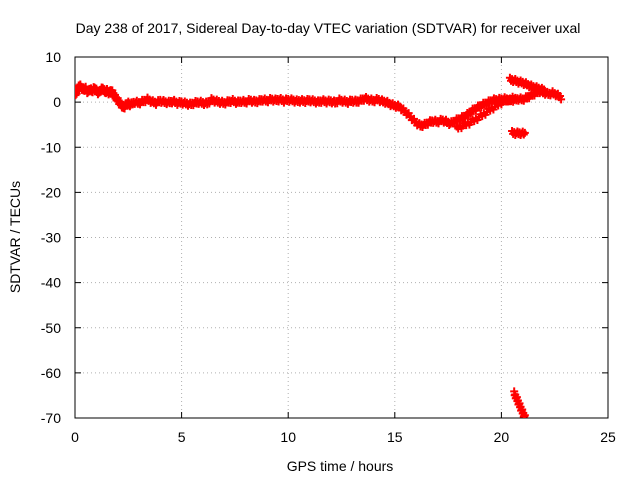  What do you see at coordinates (15, 237) in the screenshot?
I see `y-axis-label: SDTVAR / TECUs` at bounding box center [15, 237].